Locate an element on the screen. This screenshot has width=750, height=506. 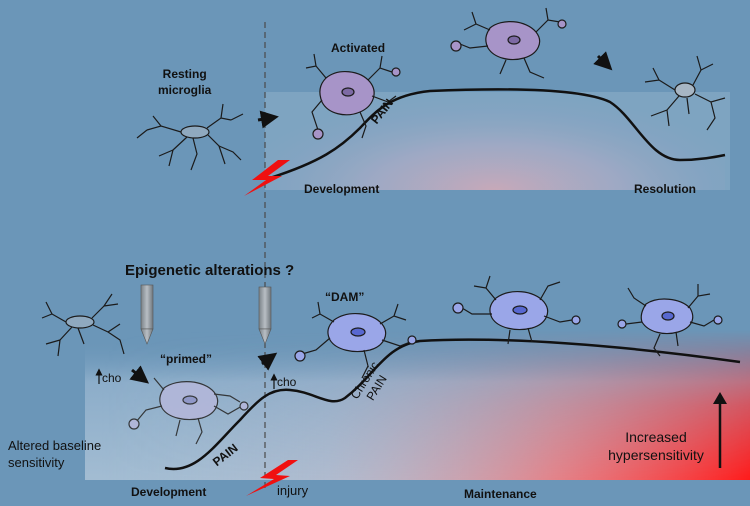
altered-label-line1: Altered baseline is located at coordinates (55, 445).